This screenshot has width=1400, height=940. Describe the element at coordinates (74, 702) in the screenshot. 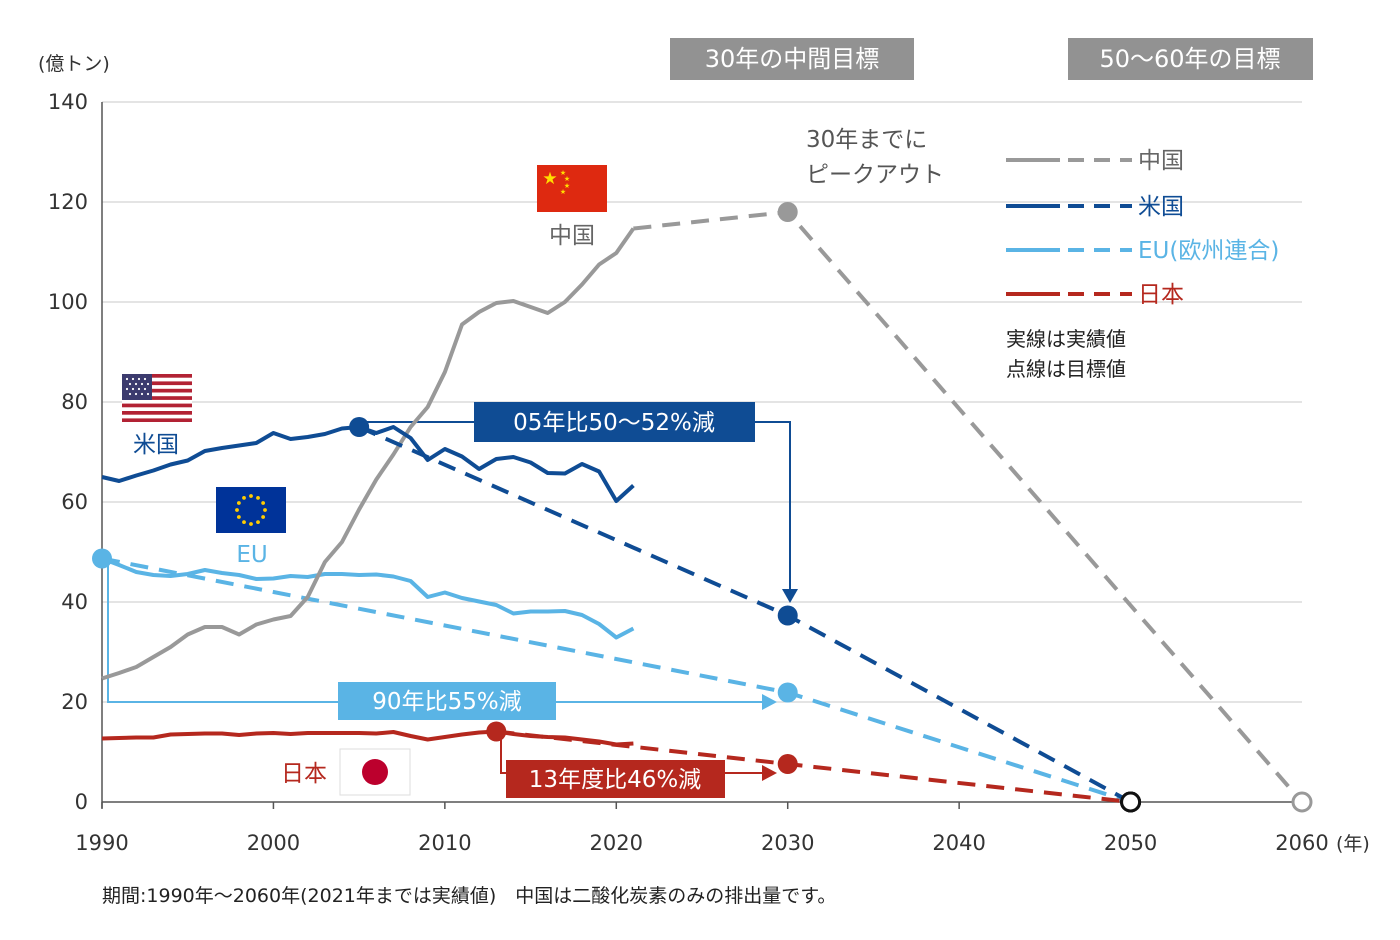

I see `y-tick-label: 20` at that location.